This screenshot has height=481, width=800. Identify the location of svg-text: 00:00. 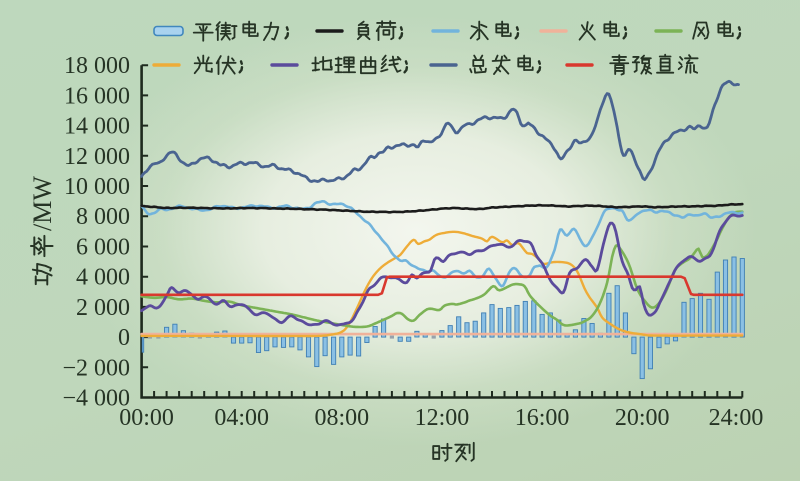
(146, 418).